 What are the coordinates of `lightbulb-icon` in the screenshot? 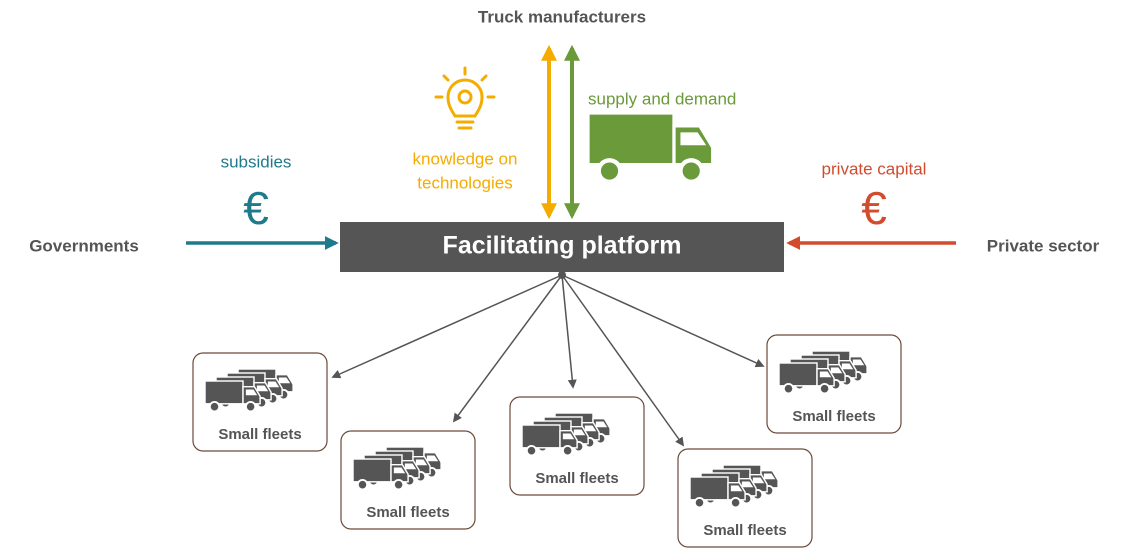 It's located at (465, 98).